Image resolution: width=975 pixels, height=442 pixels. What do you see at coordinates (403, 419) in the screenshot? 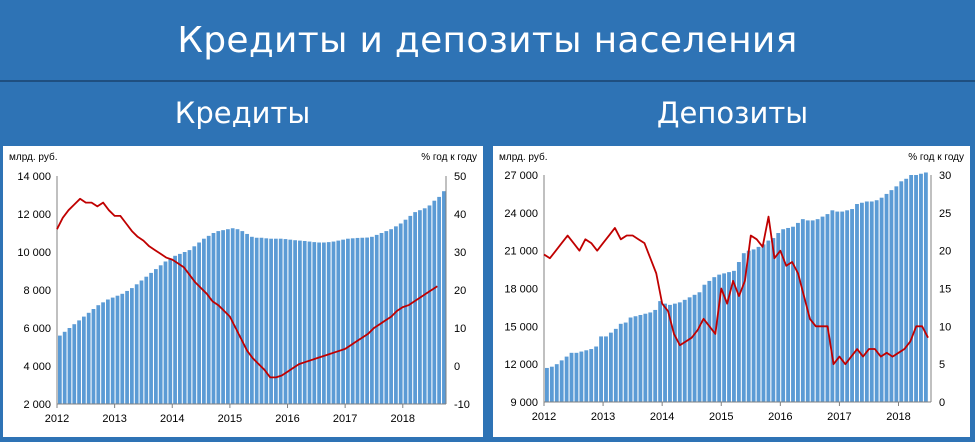
I see `x-tick-label: 2018` at bounding box center [403, 419].